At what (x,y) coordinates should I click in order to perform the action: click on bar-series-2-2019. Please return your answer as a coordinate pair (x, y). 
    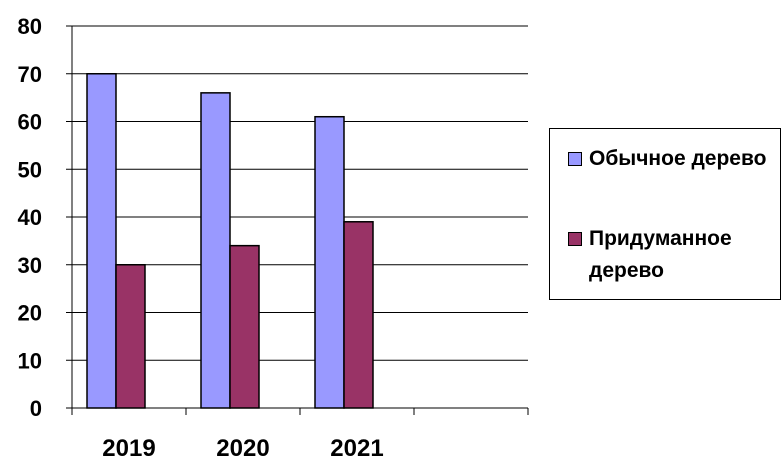
    Looking at the image, I should click on (130, 336).